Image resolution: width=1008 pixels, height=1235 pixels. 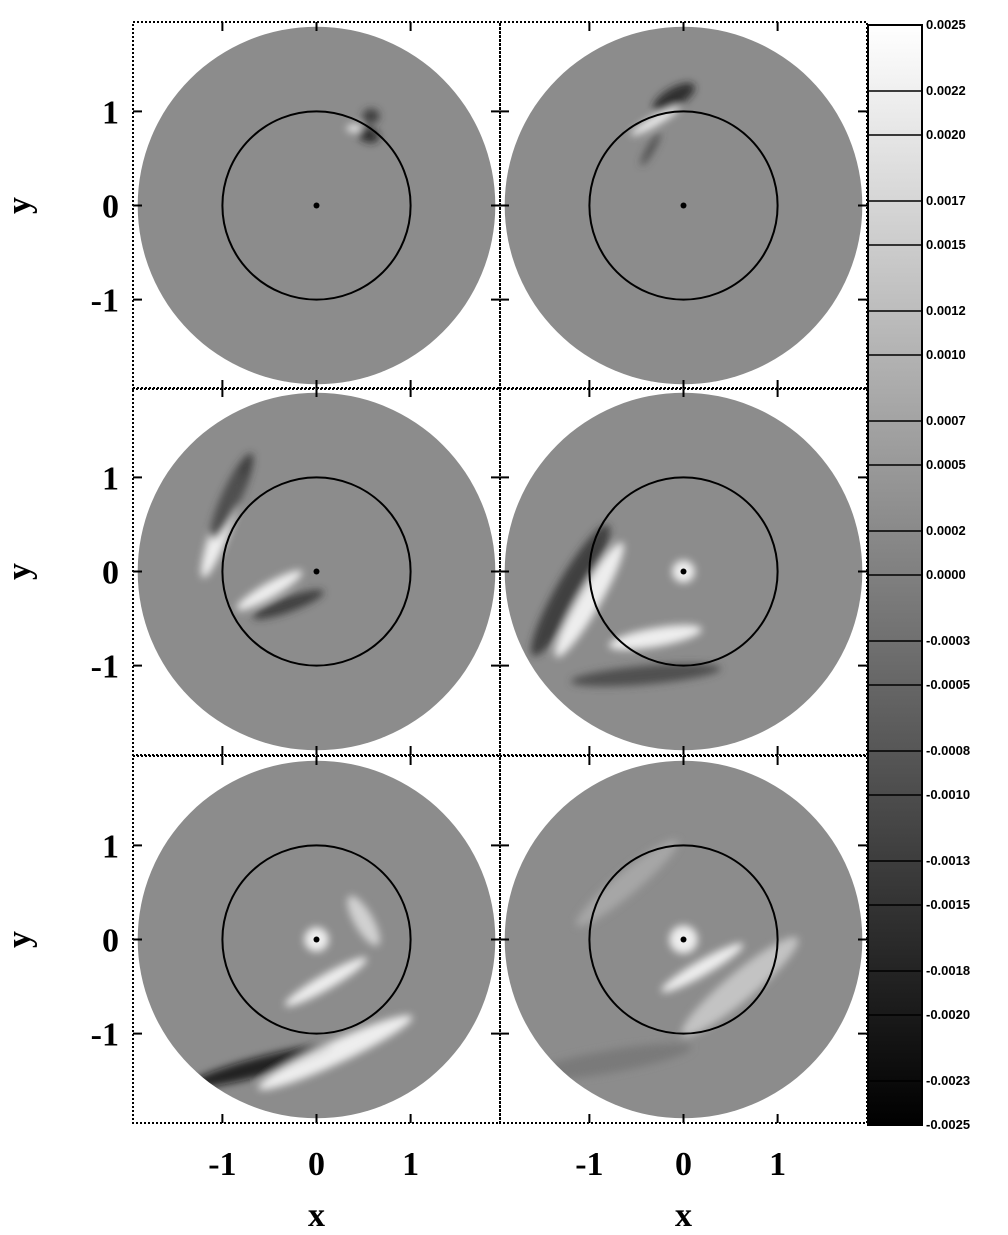 What do you see at coordinates (948, 684) in the screenshot?
I see `colorbar-tick-label: -0.0005` at bounding box center [948, 684].